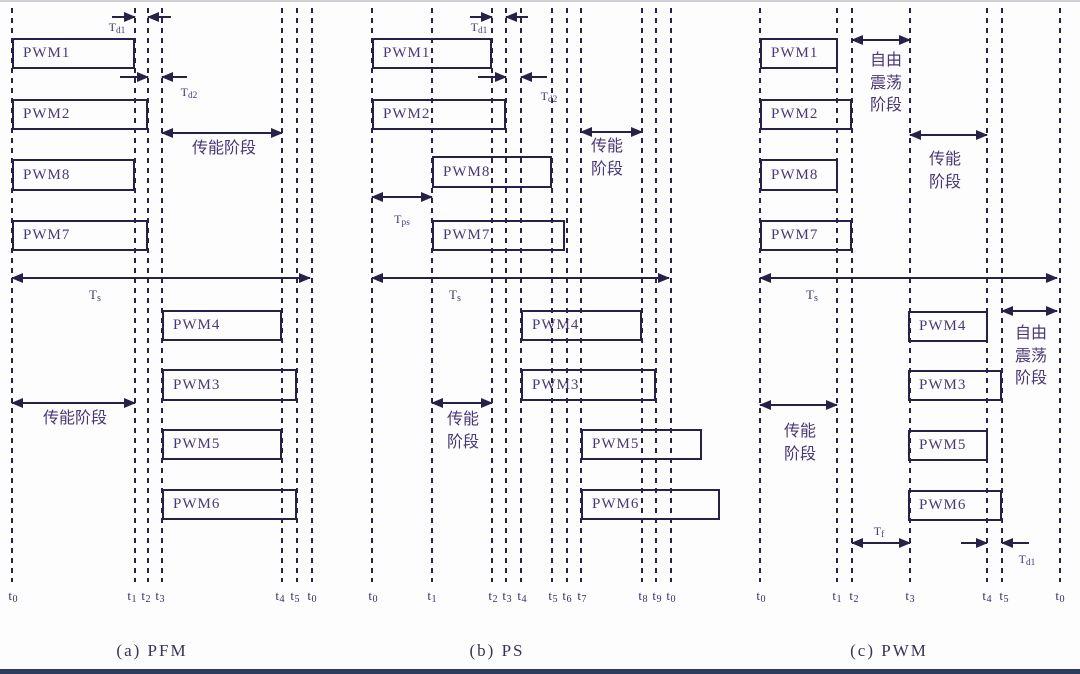 This screenshot has width=1080, height=674. I want to click on pwm8-pulse-box-c: PWM8, so click(799, 175).